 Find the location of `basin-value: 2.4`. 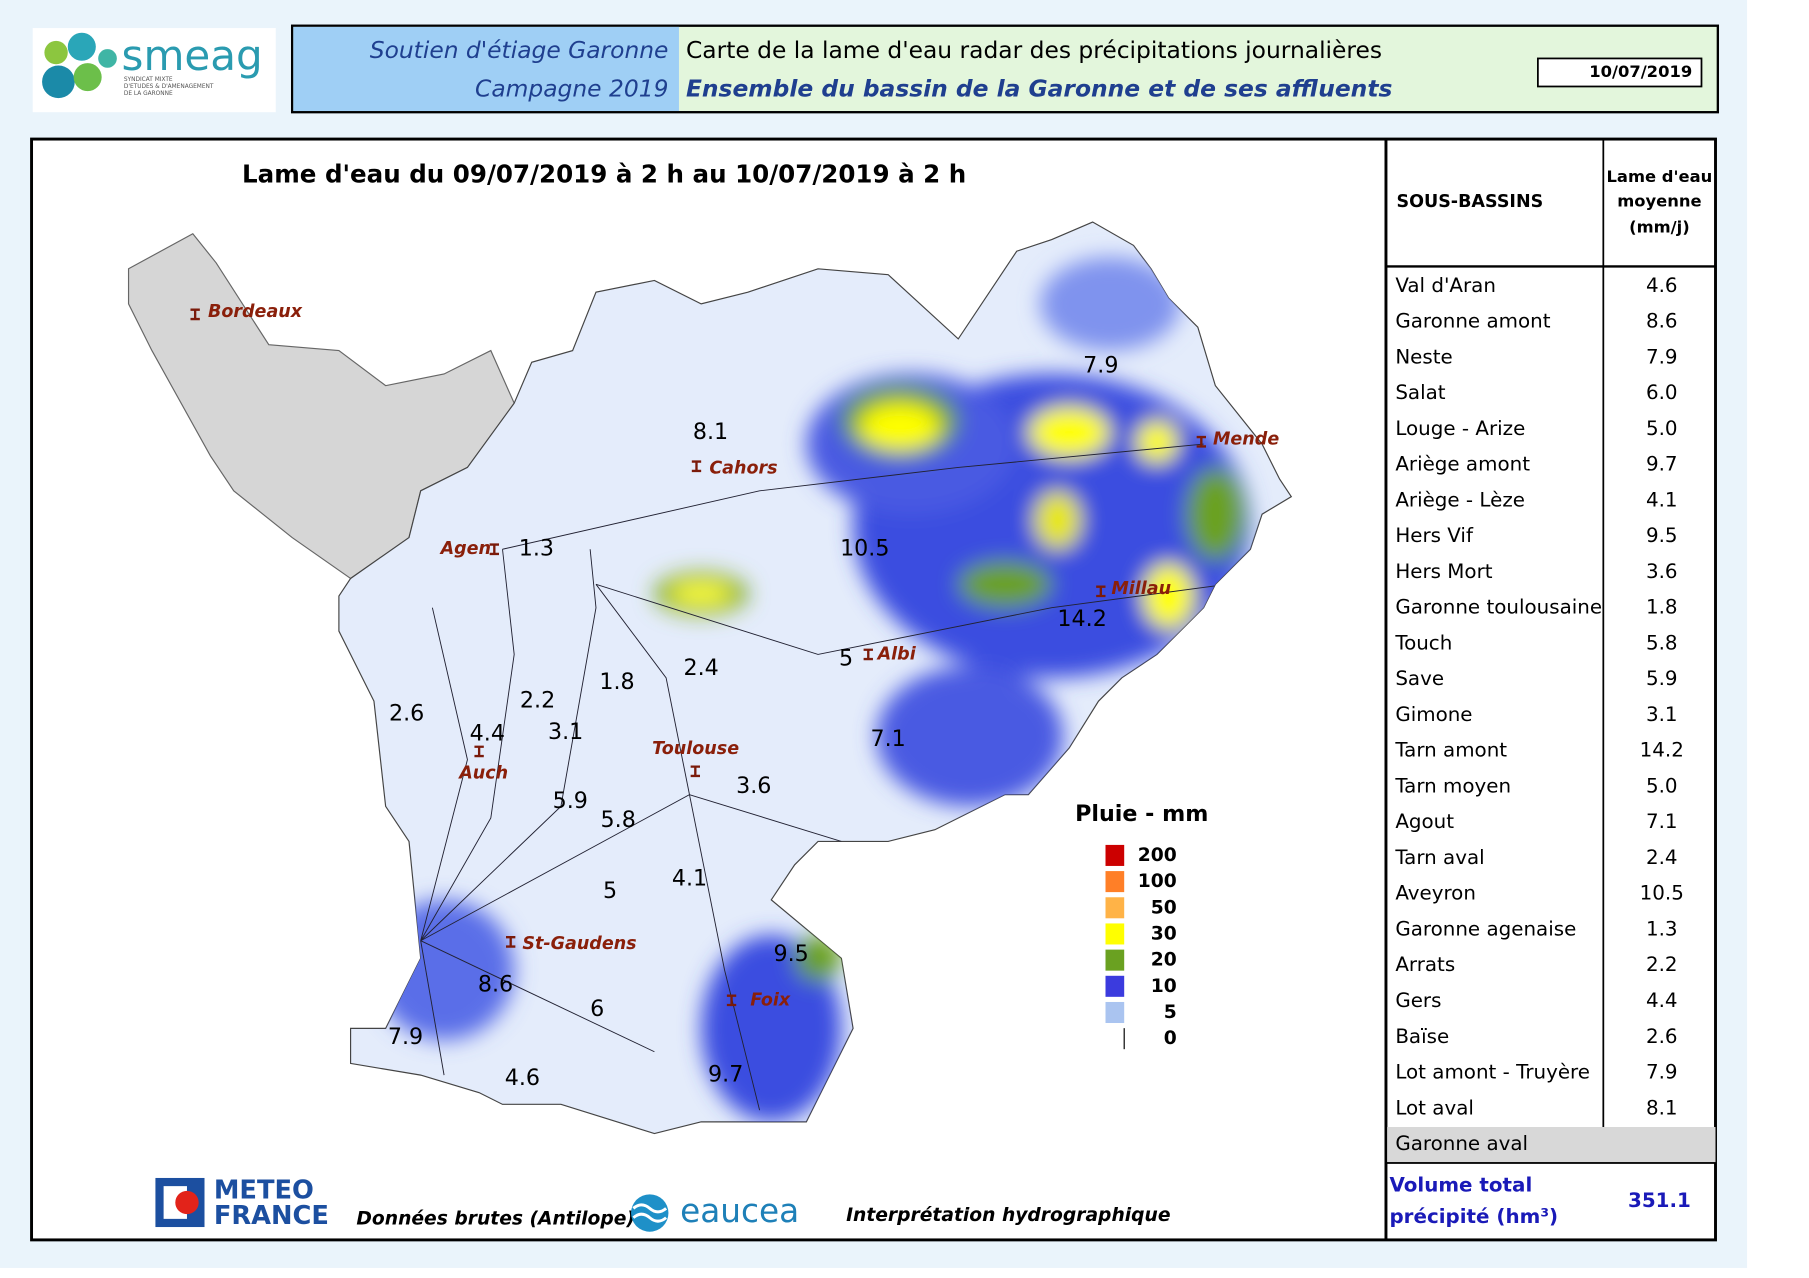

basin-value: 2.4 is located at coordinates (701, 668).